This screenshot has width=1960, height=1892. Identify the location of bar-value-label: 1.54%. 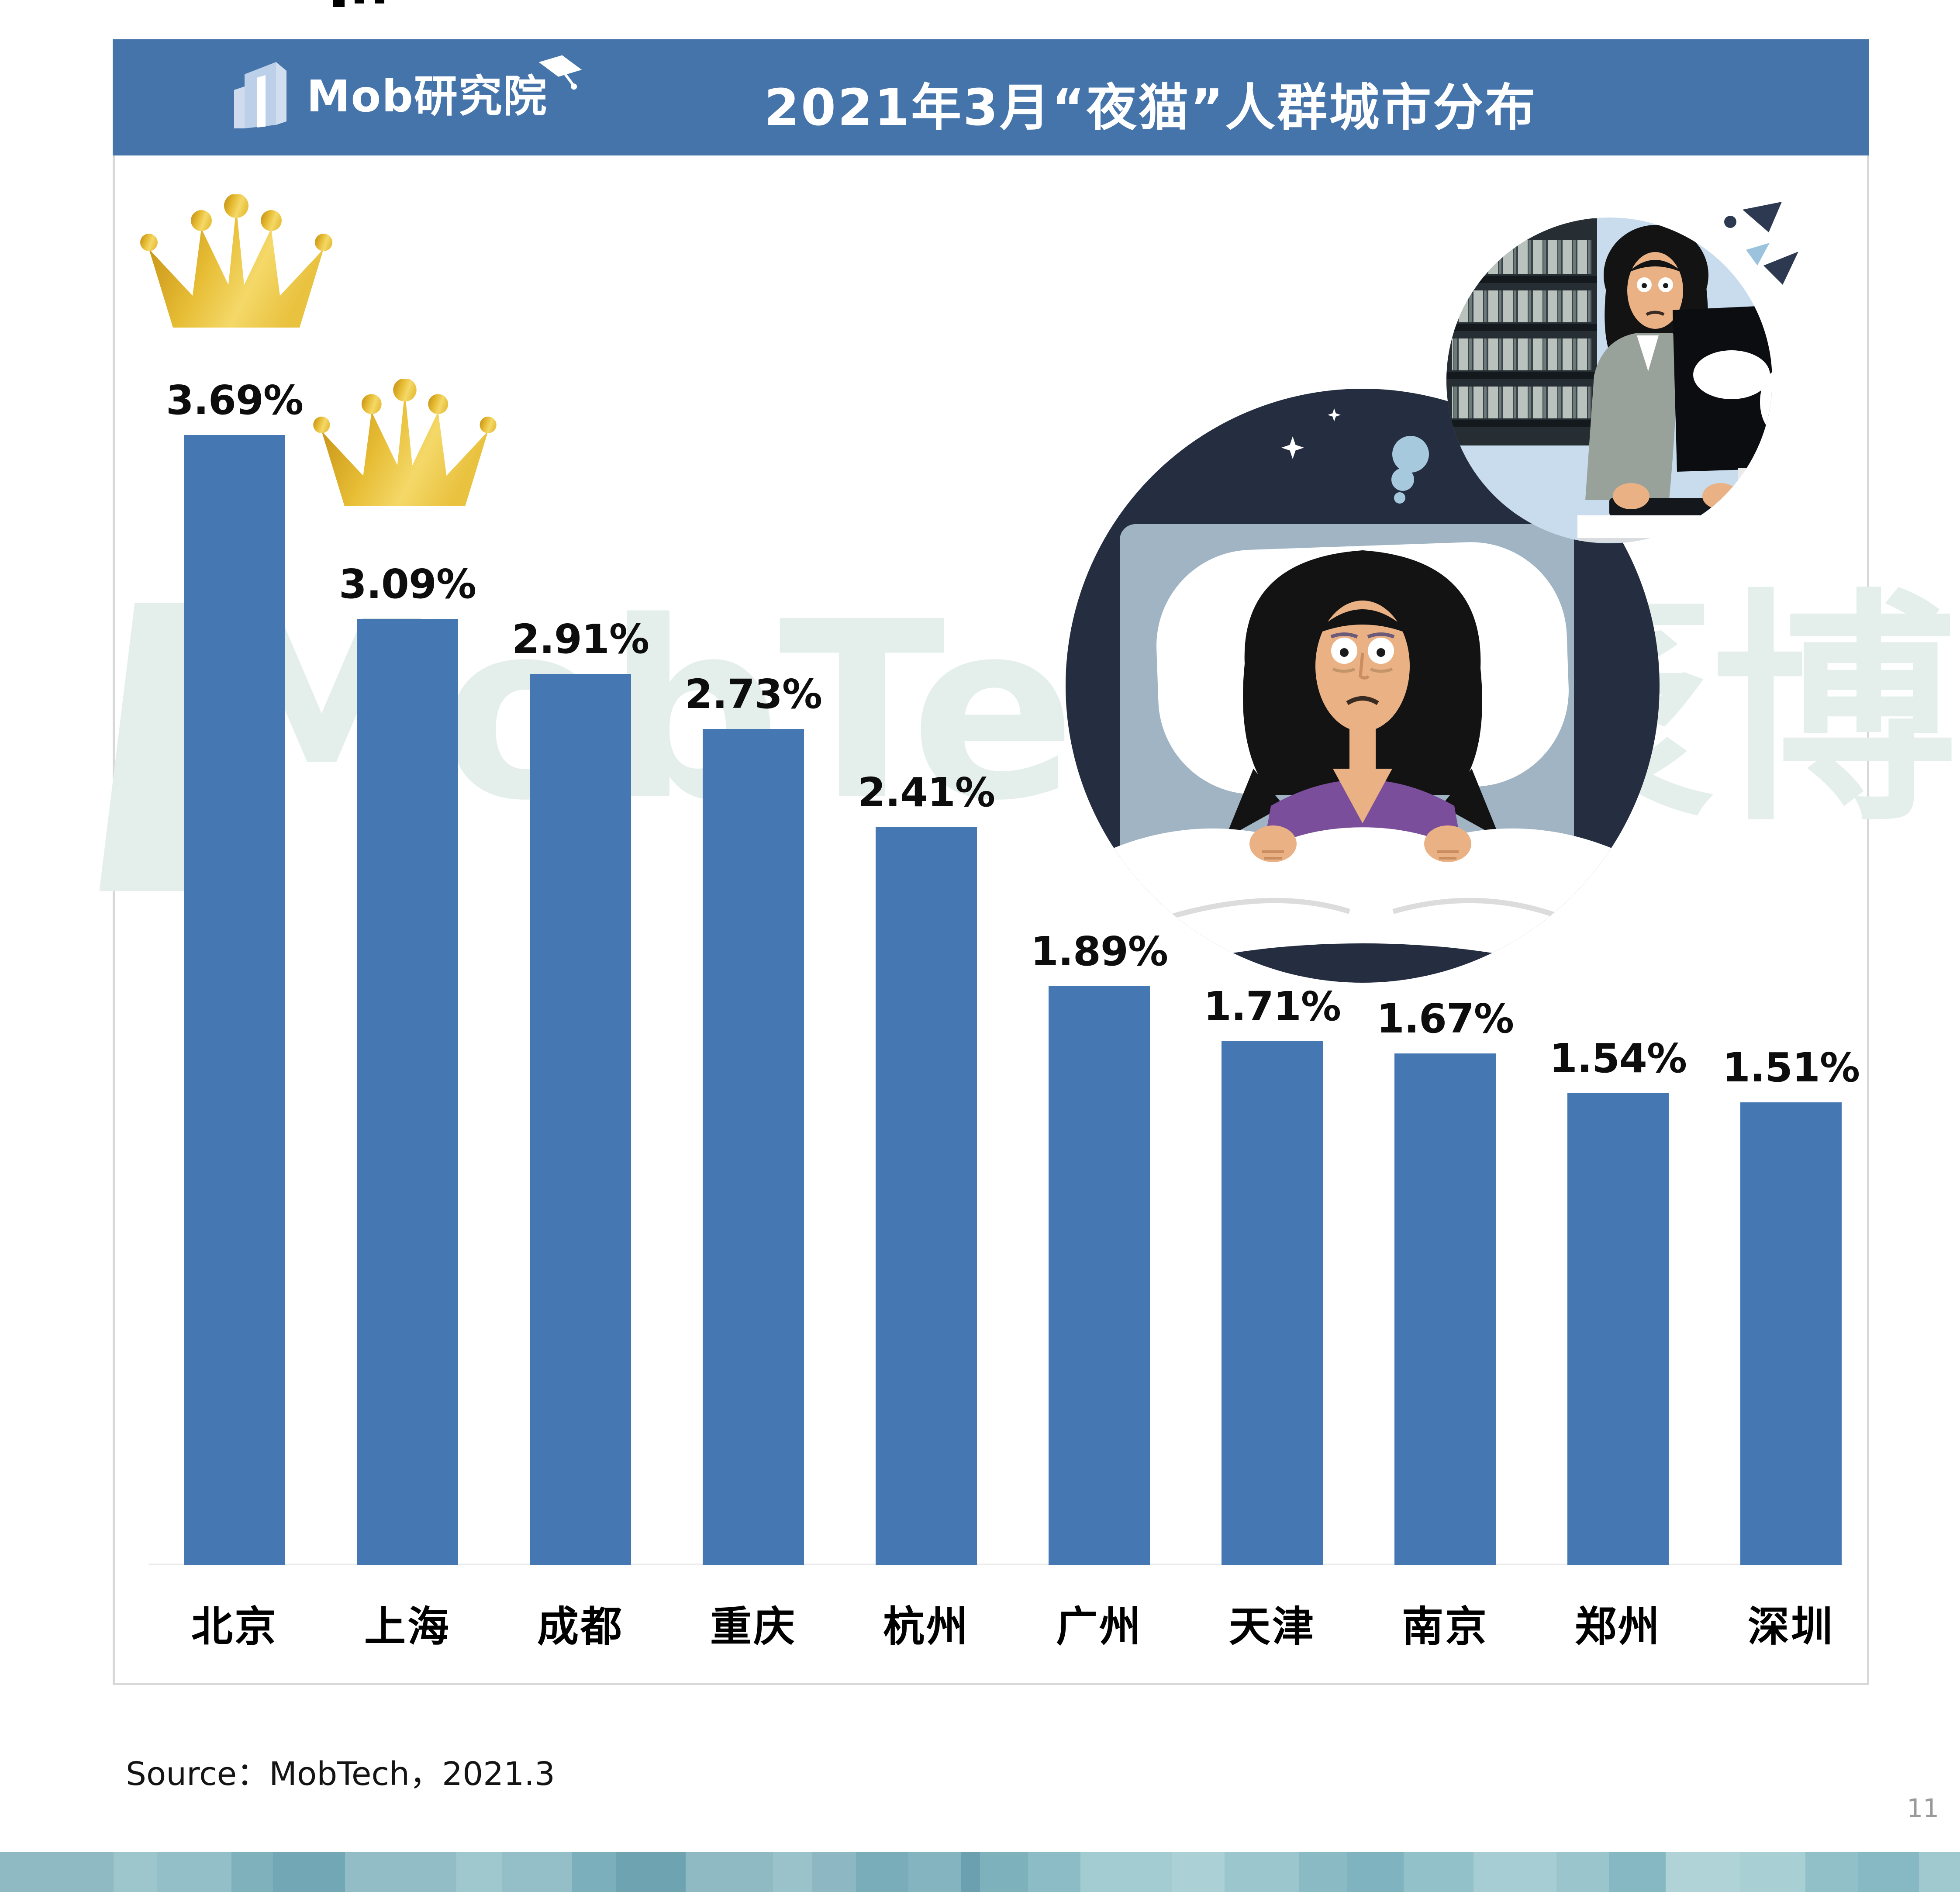
(1618, 1058).